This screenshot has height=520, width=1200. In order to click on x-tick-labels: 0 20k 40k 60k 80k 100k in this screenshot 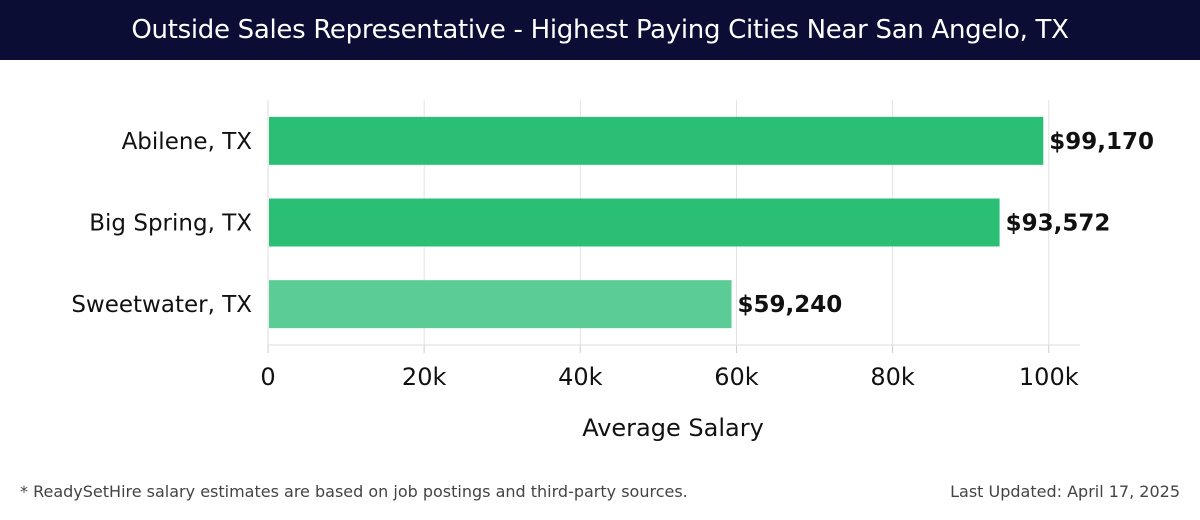, I will do `click(669, 377)`.